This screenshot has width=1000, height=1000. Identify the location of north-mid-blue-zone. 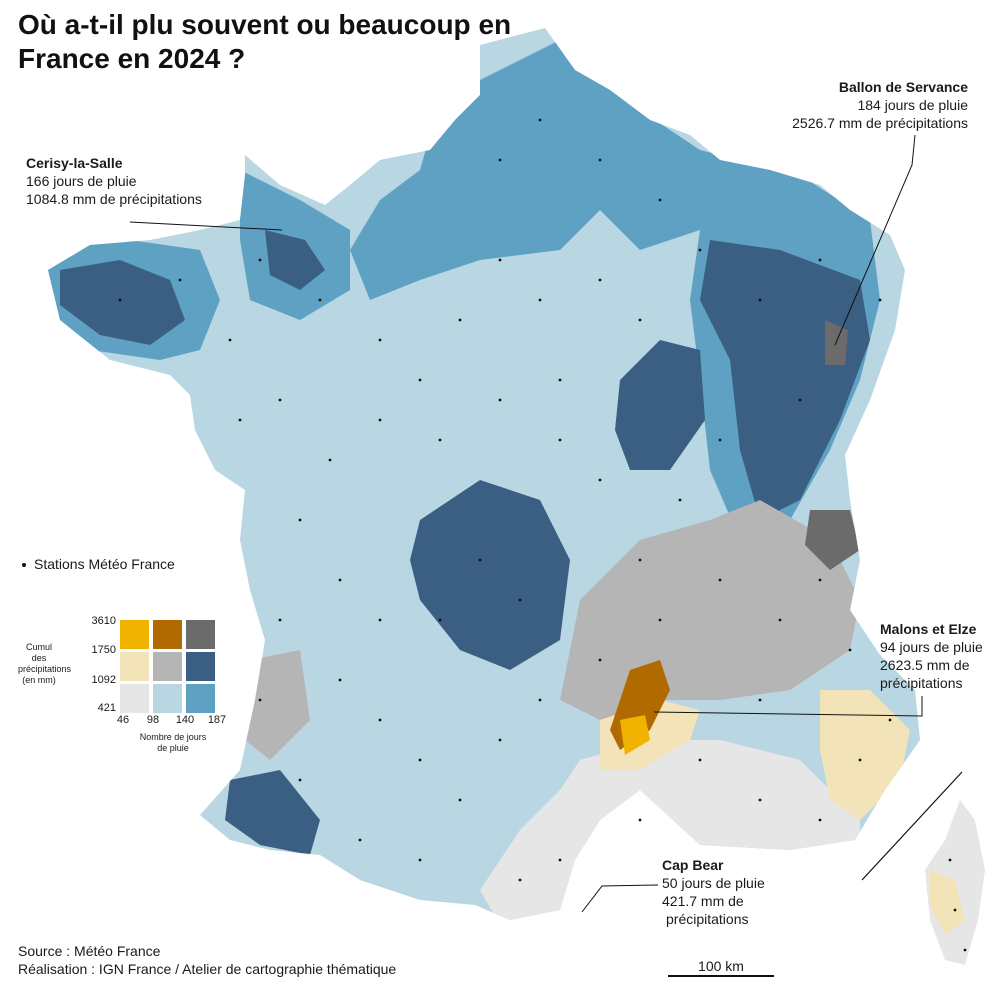
(525, 170).